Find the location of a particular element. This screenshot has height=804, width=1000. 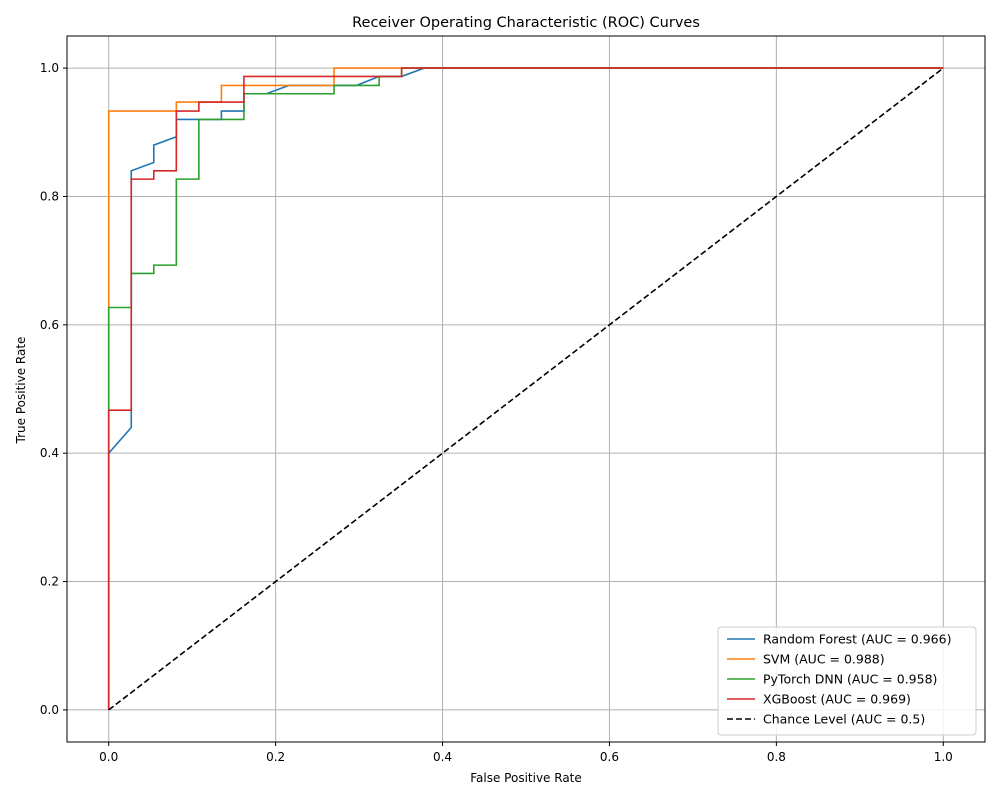

y-tick-label: 0.6 is located at coordinates (49, 325).